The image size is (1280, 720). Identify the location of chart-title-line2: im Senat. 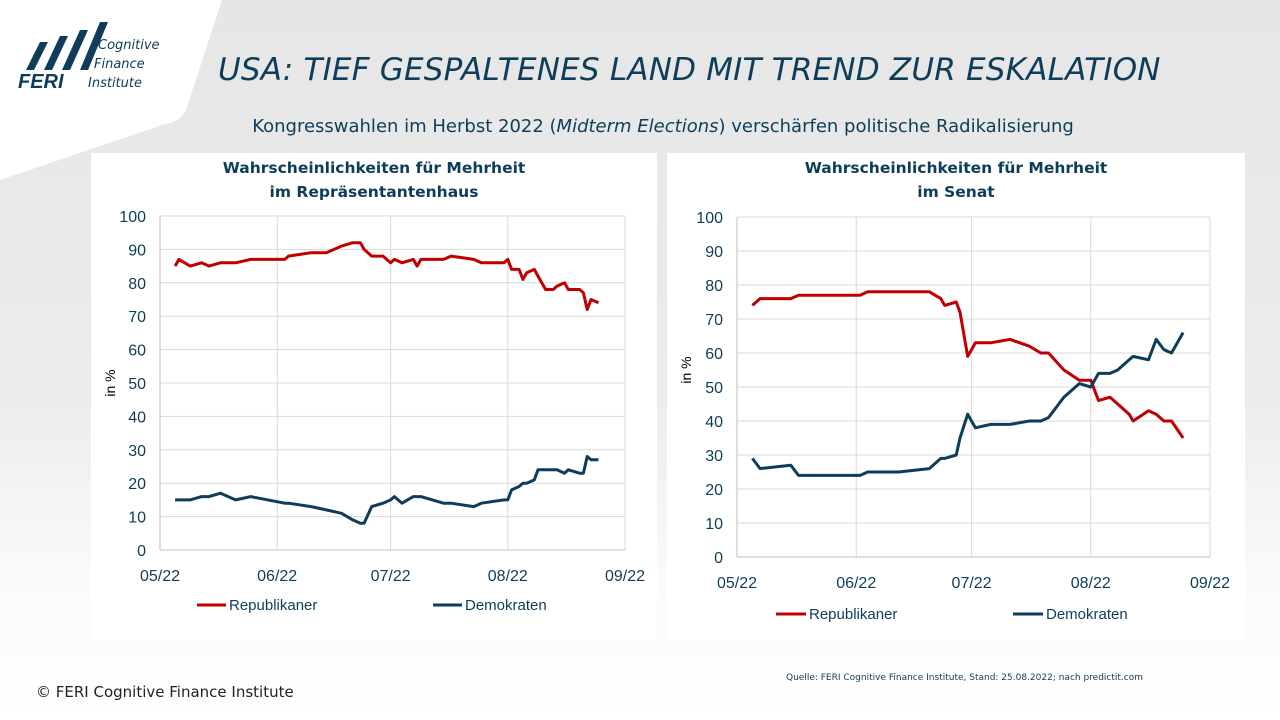
(956, 192).